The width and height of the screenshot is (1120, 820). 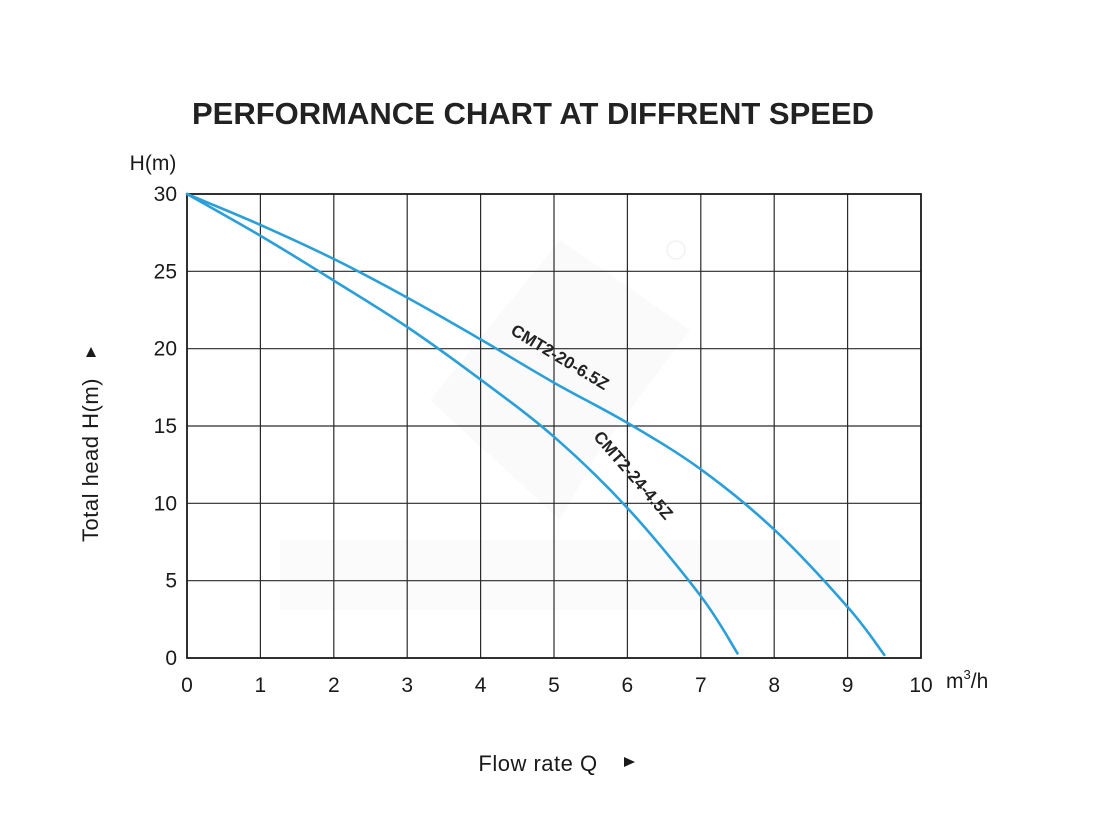 I want to click on x-unit-base: m, so click(x=955, y=681).